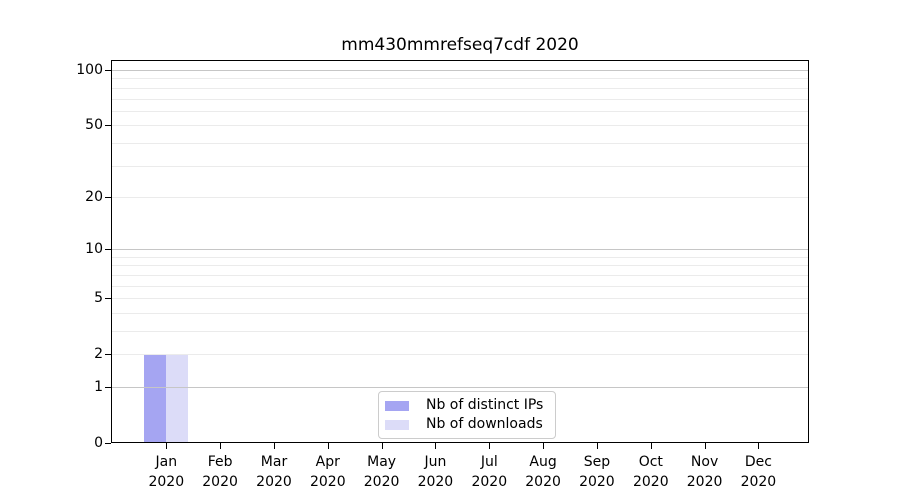 The height and width of the screenshot is (500, 900). I want to click on bar-nb-of-distinct-ips-jan, so click(154, 398).